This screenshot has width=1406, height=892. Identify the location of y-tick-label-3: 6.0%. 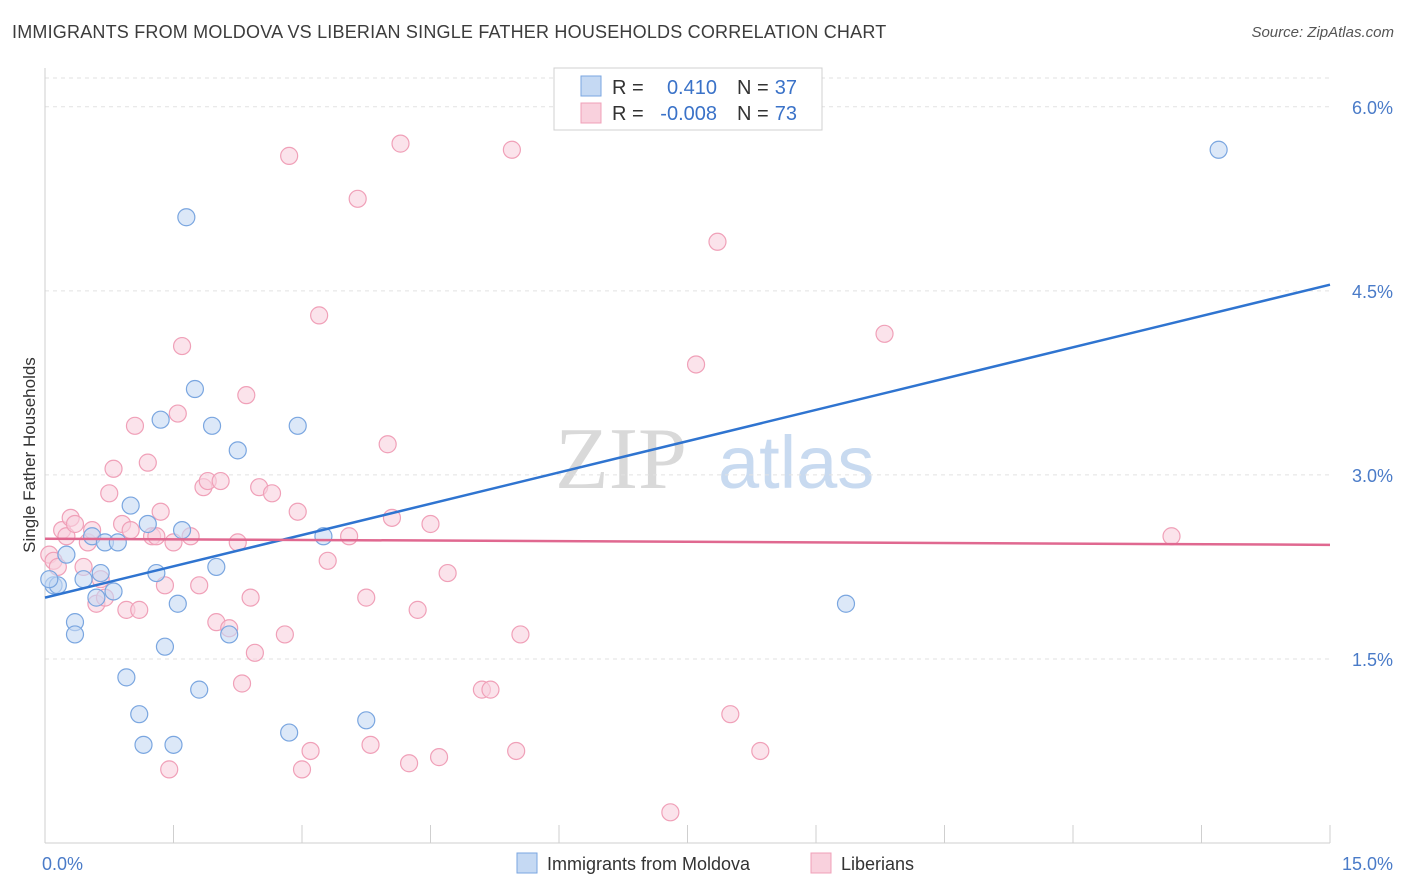
(1372, 108).